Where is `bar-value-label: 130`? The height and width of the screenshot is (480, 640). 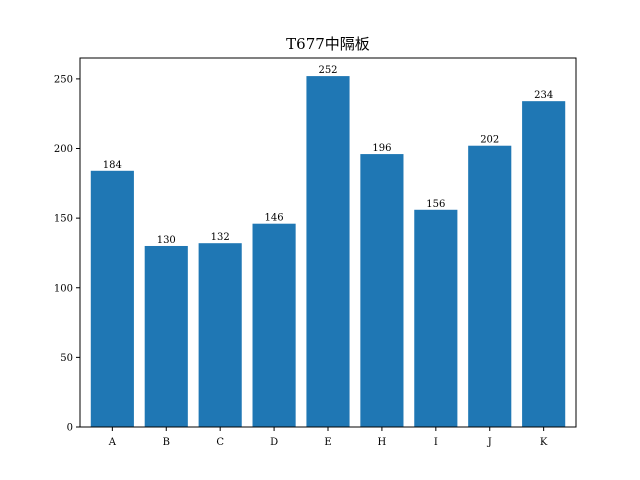 bar-value-label: 130 is located at coordinates (166, 240).